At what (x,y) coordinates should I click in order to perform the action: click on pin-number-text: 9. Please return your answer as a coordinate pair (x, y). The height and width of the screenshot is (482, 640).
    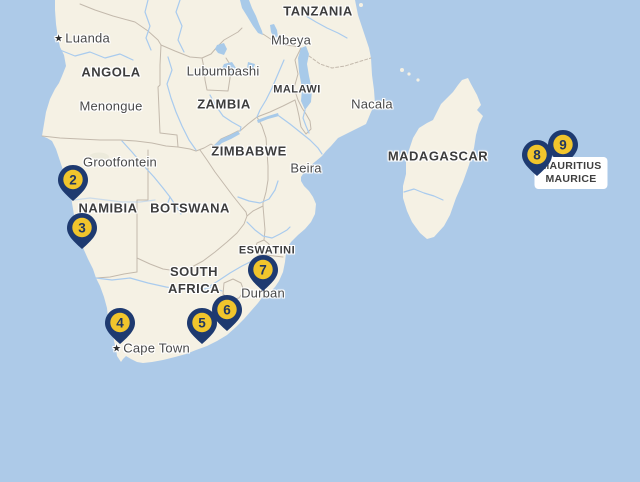
    Looking at the image, I should click on (563, 144).